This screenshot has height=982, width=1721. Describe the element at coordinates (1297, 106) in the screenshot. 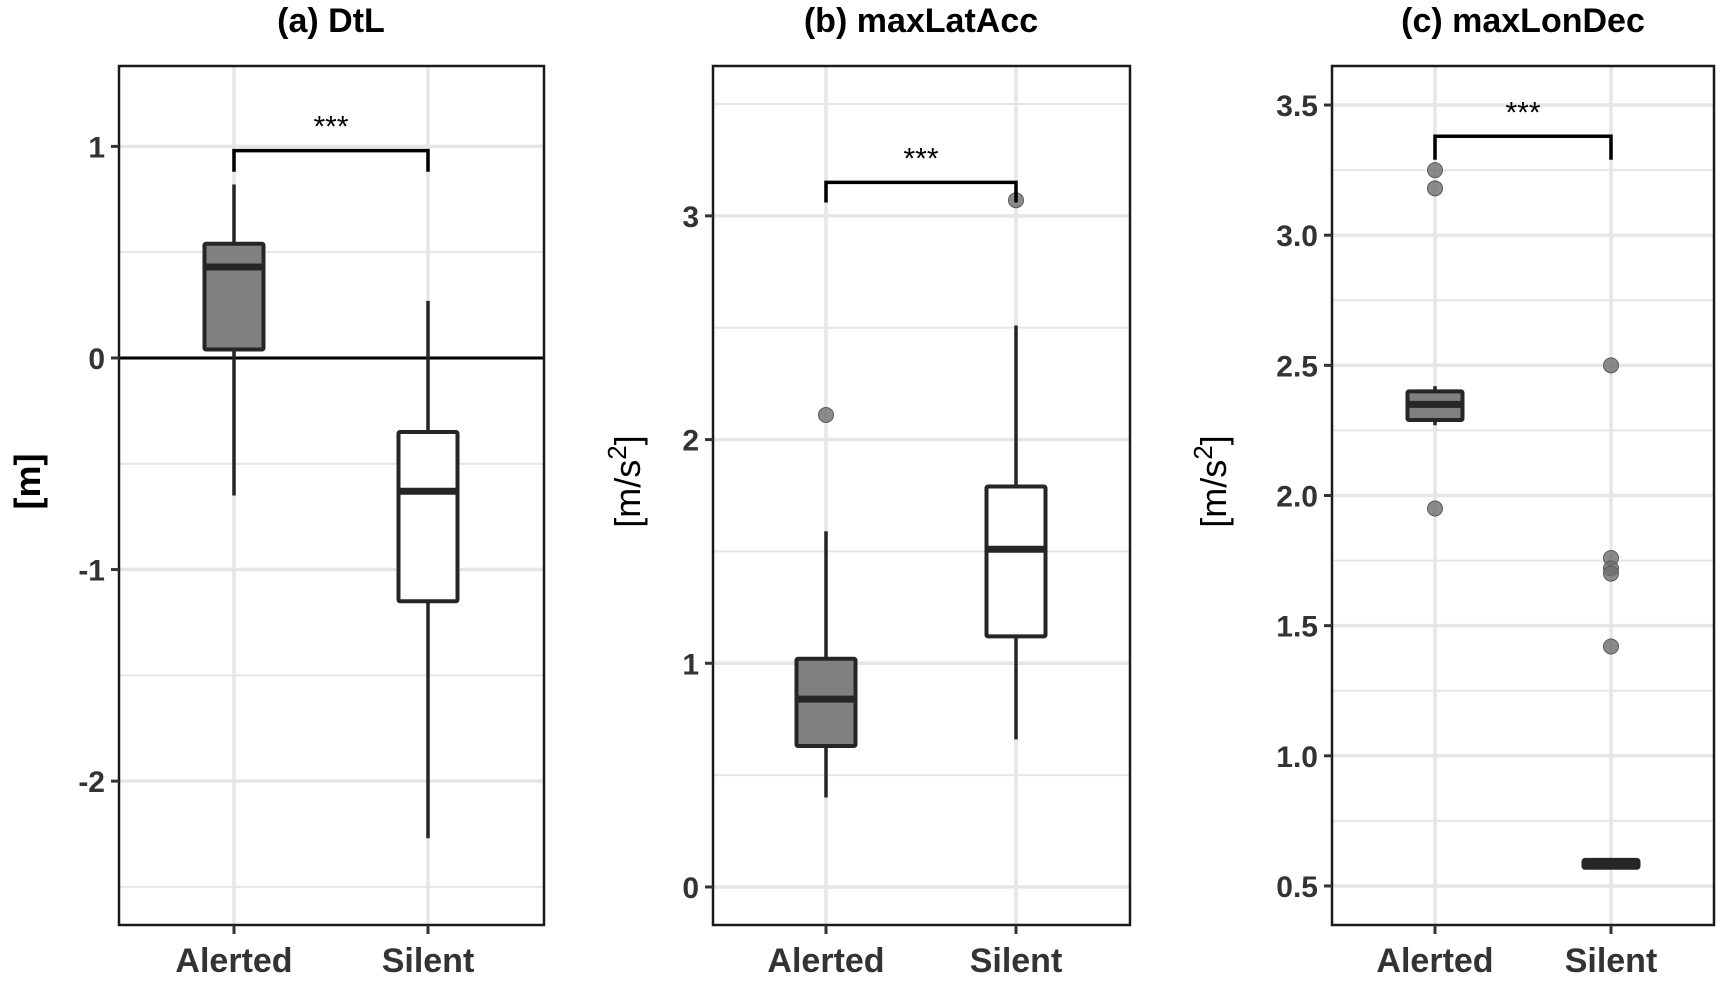

I see `y-tick-label: 3.5` at that location.